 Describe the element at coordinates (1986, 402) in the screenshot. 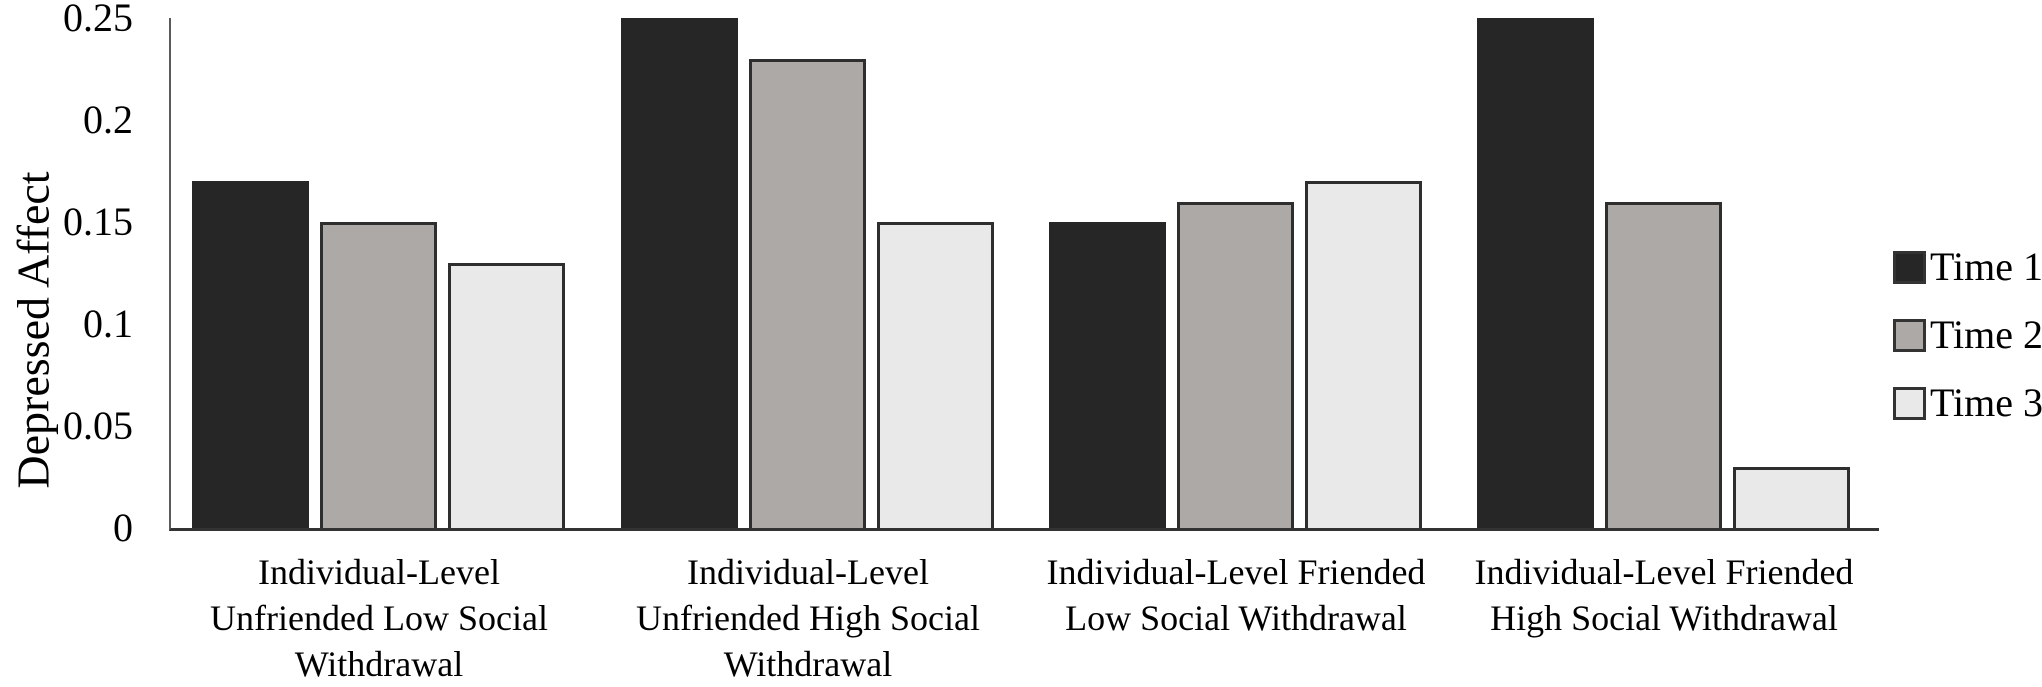

I see `legend-label: Time 3` at that location.